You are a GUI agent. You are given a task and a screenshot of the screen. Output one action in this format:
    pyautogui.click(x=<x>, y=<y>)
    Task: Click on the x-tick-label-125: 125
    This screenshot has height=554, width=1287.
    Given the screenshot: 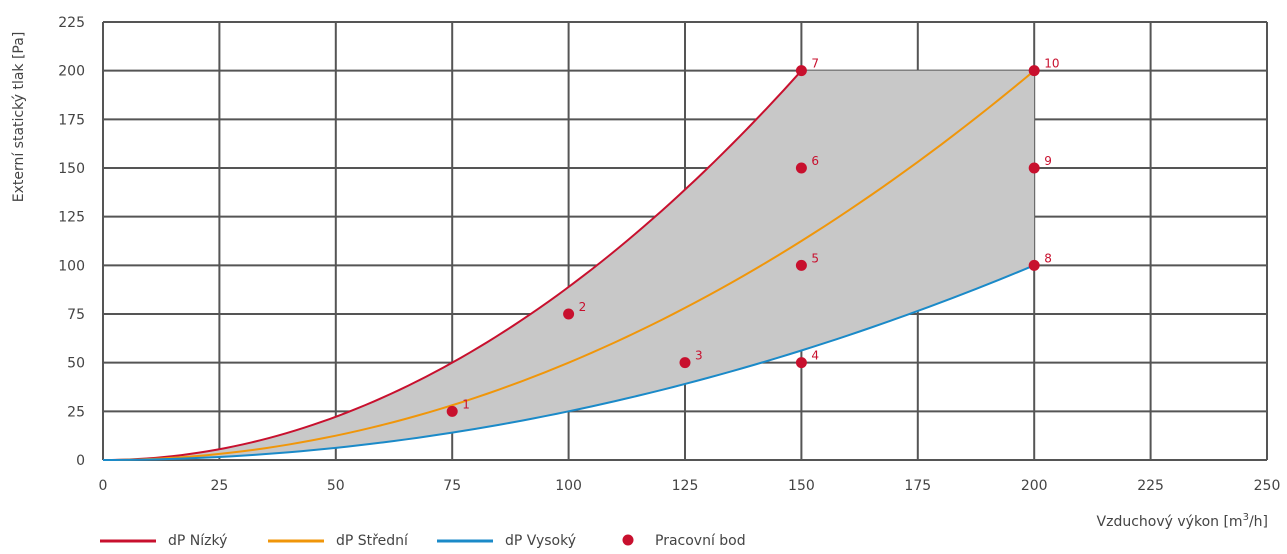 What is the action you would take?
    pyautogui.click(x=685, y=486)
    